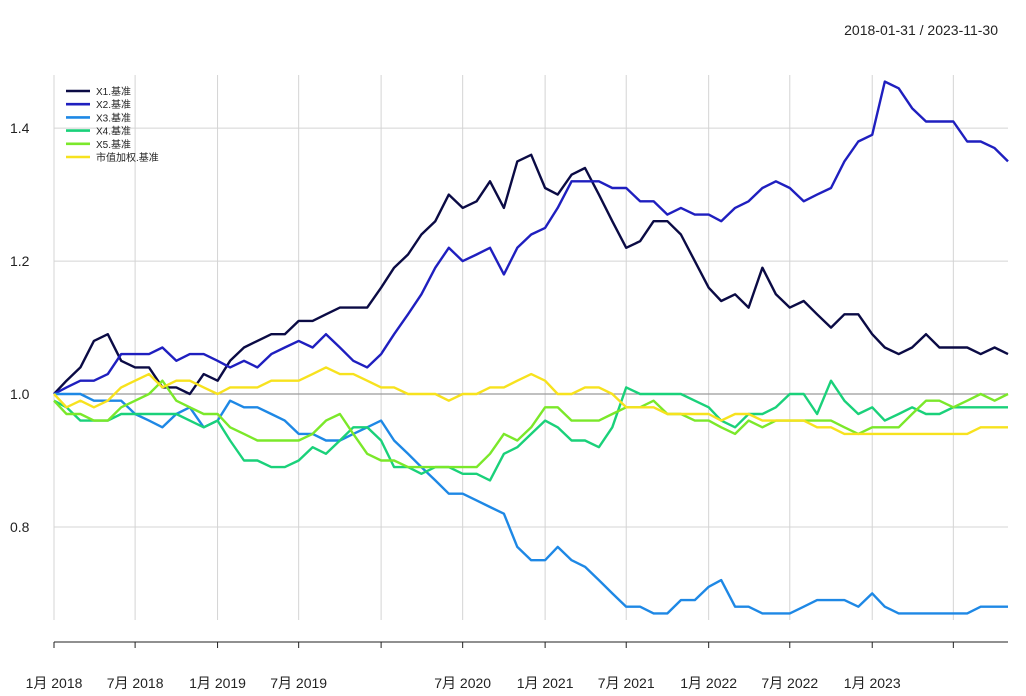  I want to click on y-tick-label: 1.0, so click(20, 394).